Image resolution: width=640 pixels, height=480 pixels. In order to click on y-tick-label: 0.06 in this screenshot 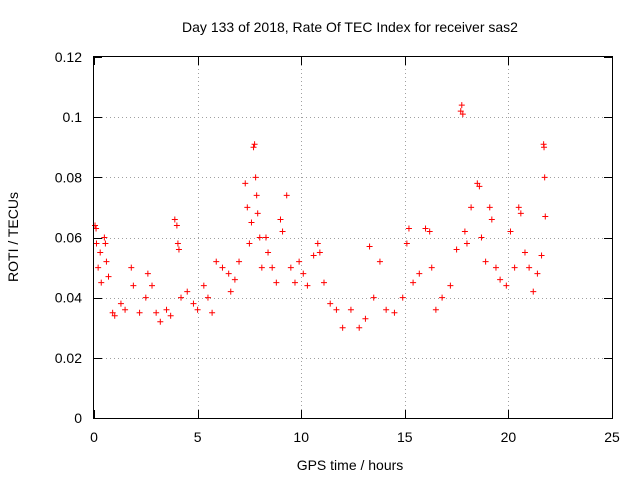, I will do `click(68, 238)`.